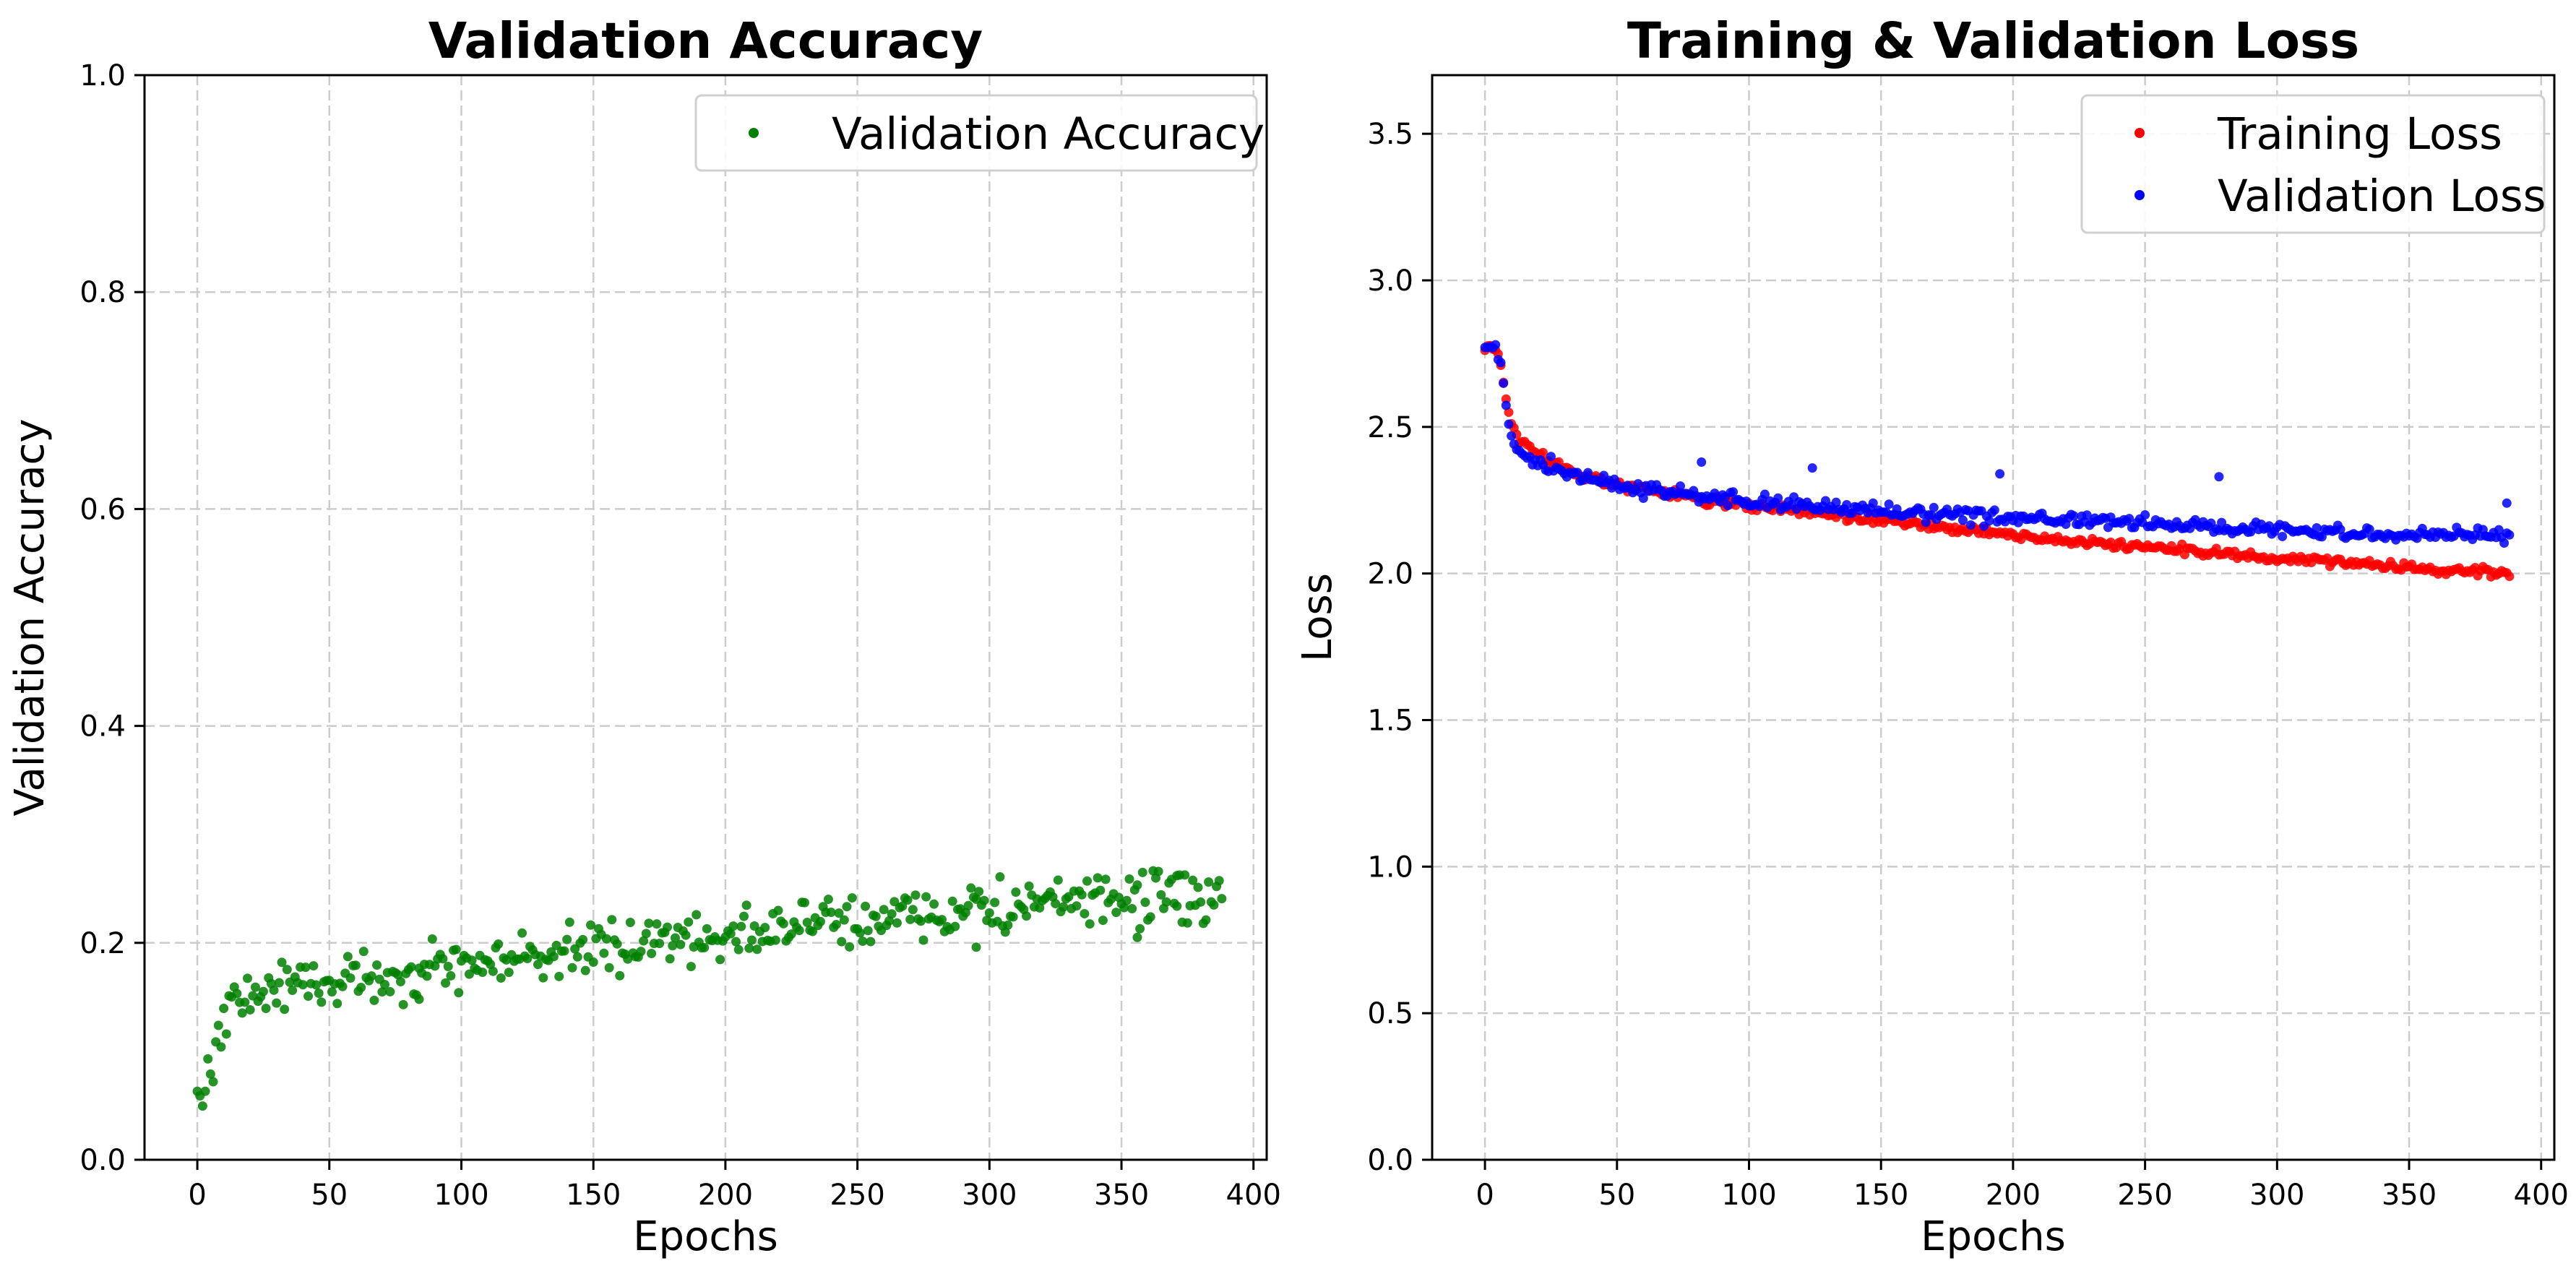  What do you see at coordinates (1317, 617) in the screenshot?
I see `y-axis-label: Loss` at bounding box center [1317, 617].